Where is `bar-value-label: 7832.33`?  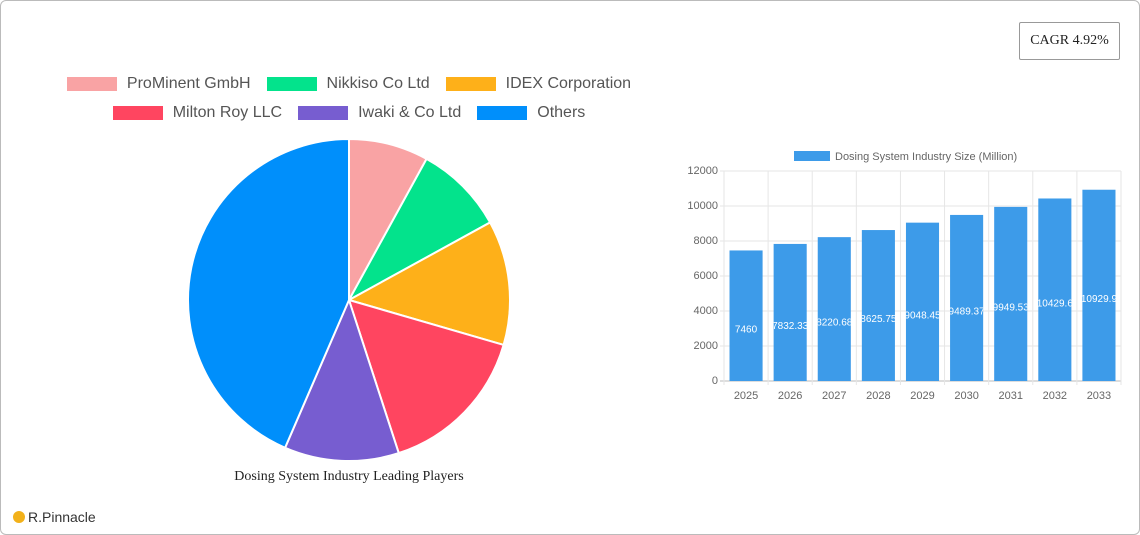
bar-value-label: 7832.33 is located at coordinates (790, 326).